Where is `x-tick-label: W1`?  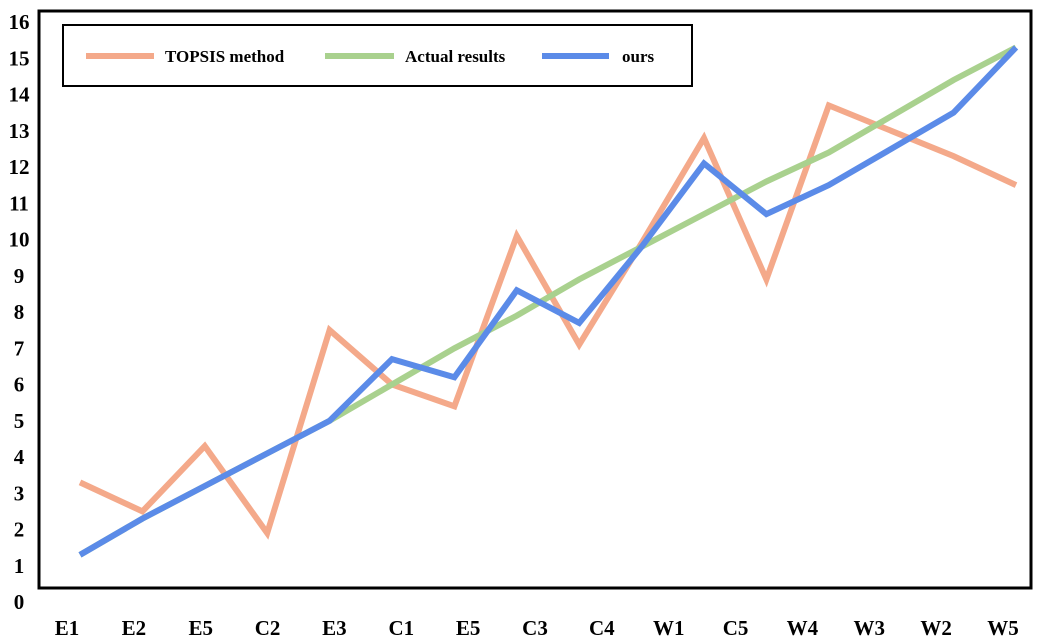 x-tick-label: W1 is located at coordinates (669, 628).